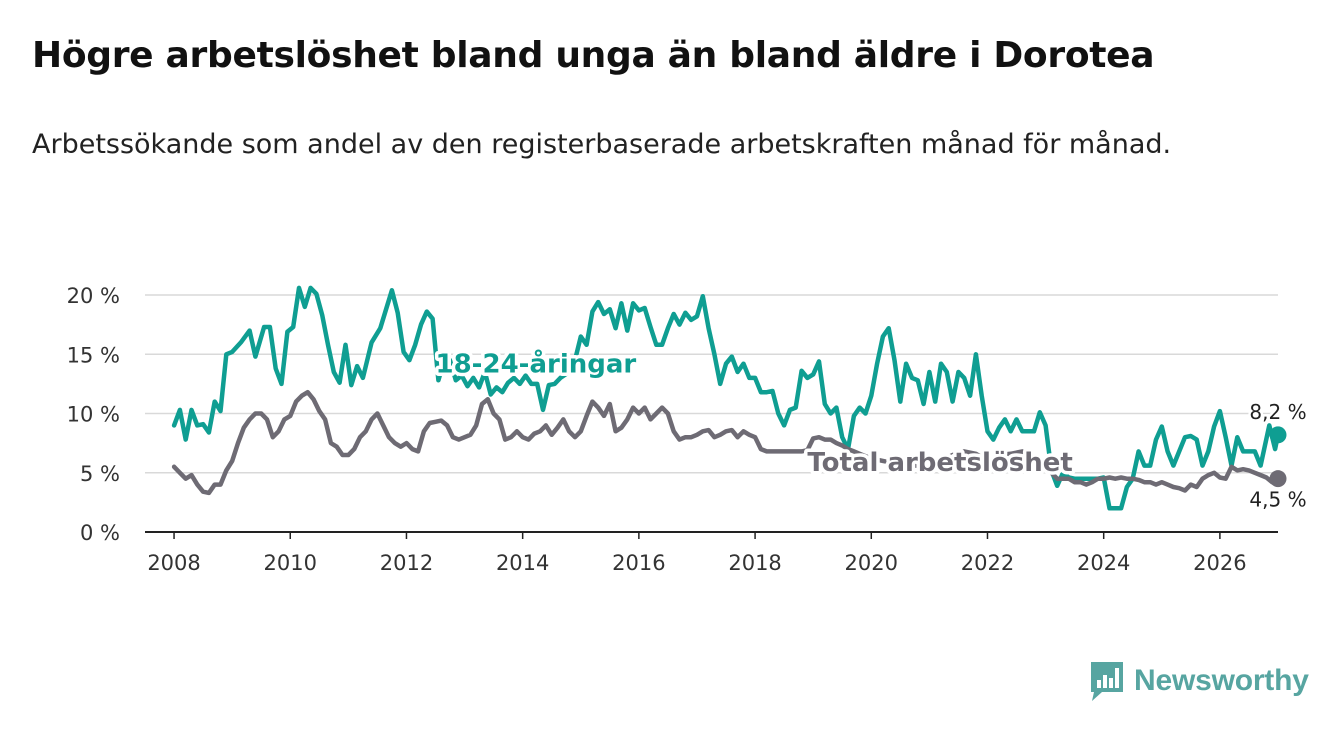  I want to click on x-tick-label: 2020, so click(871, 563).